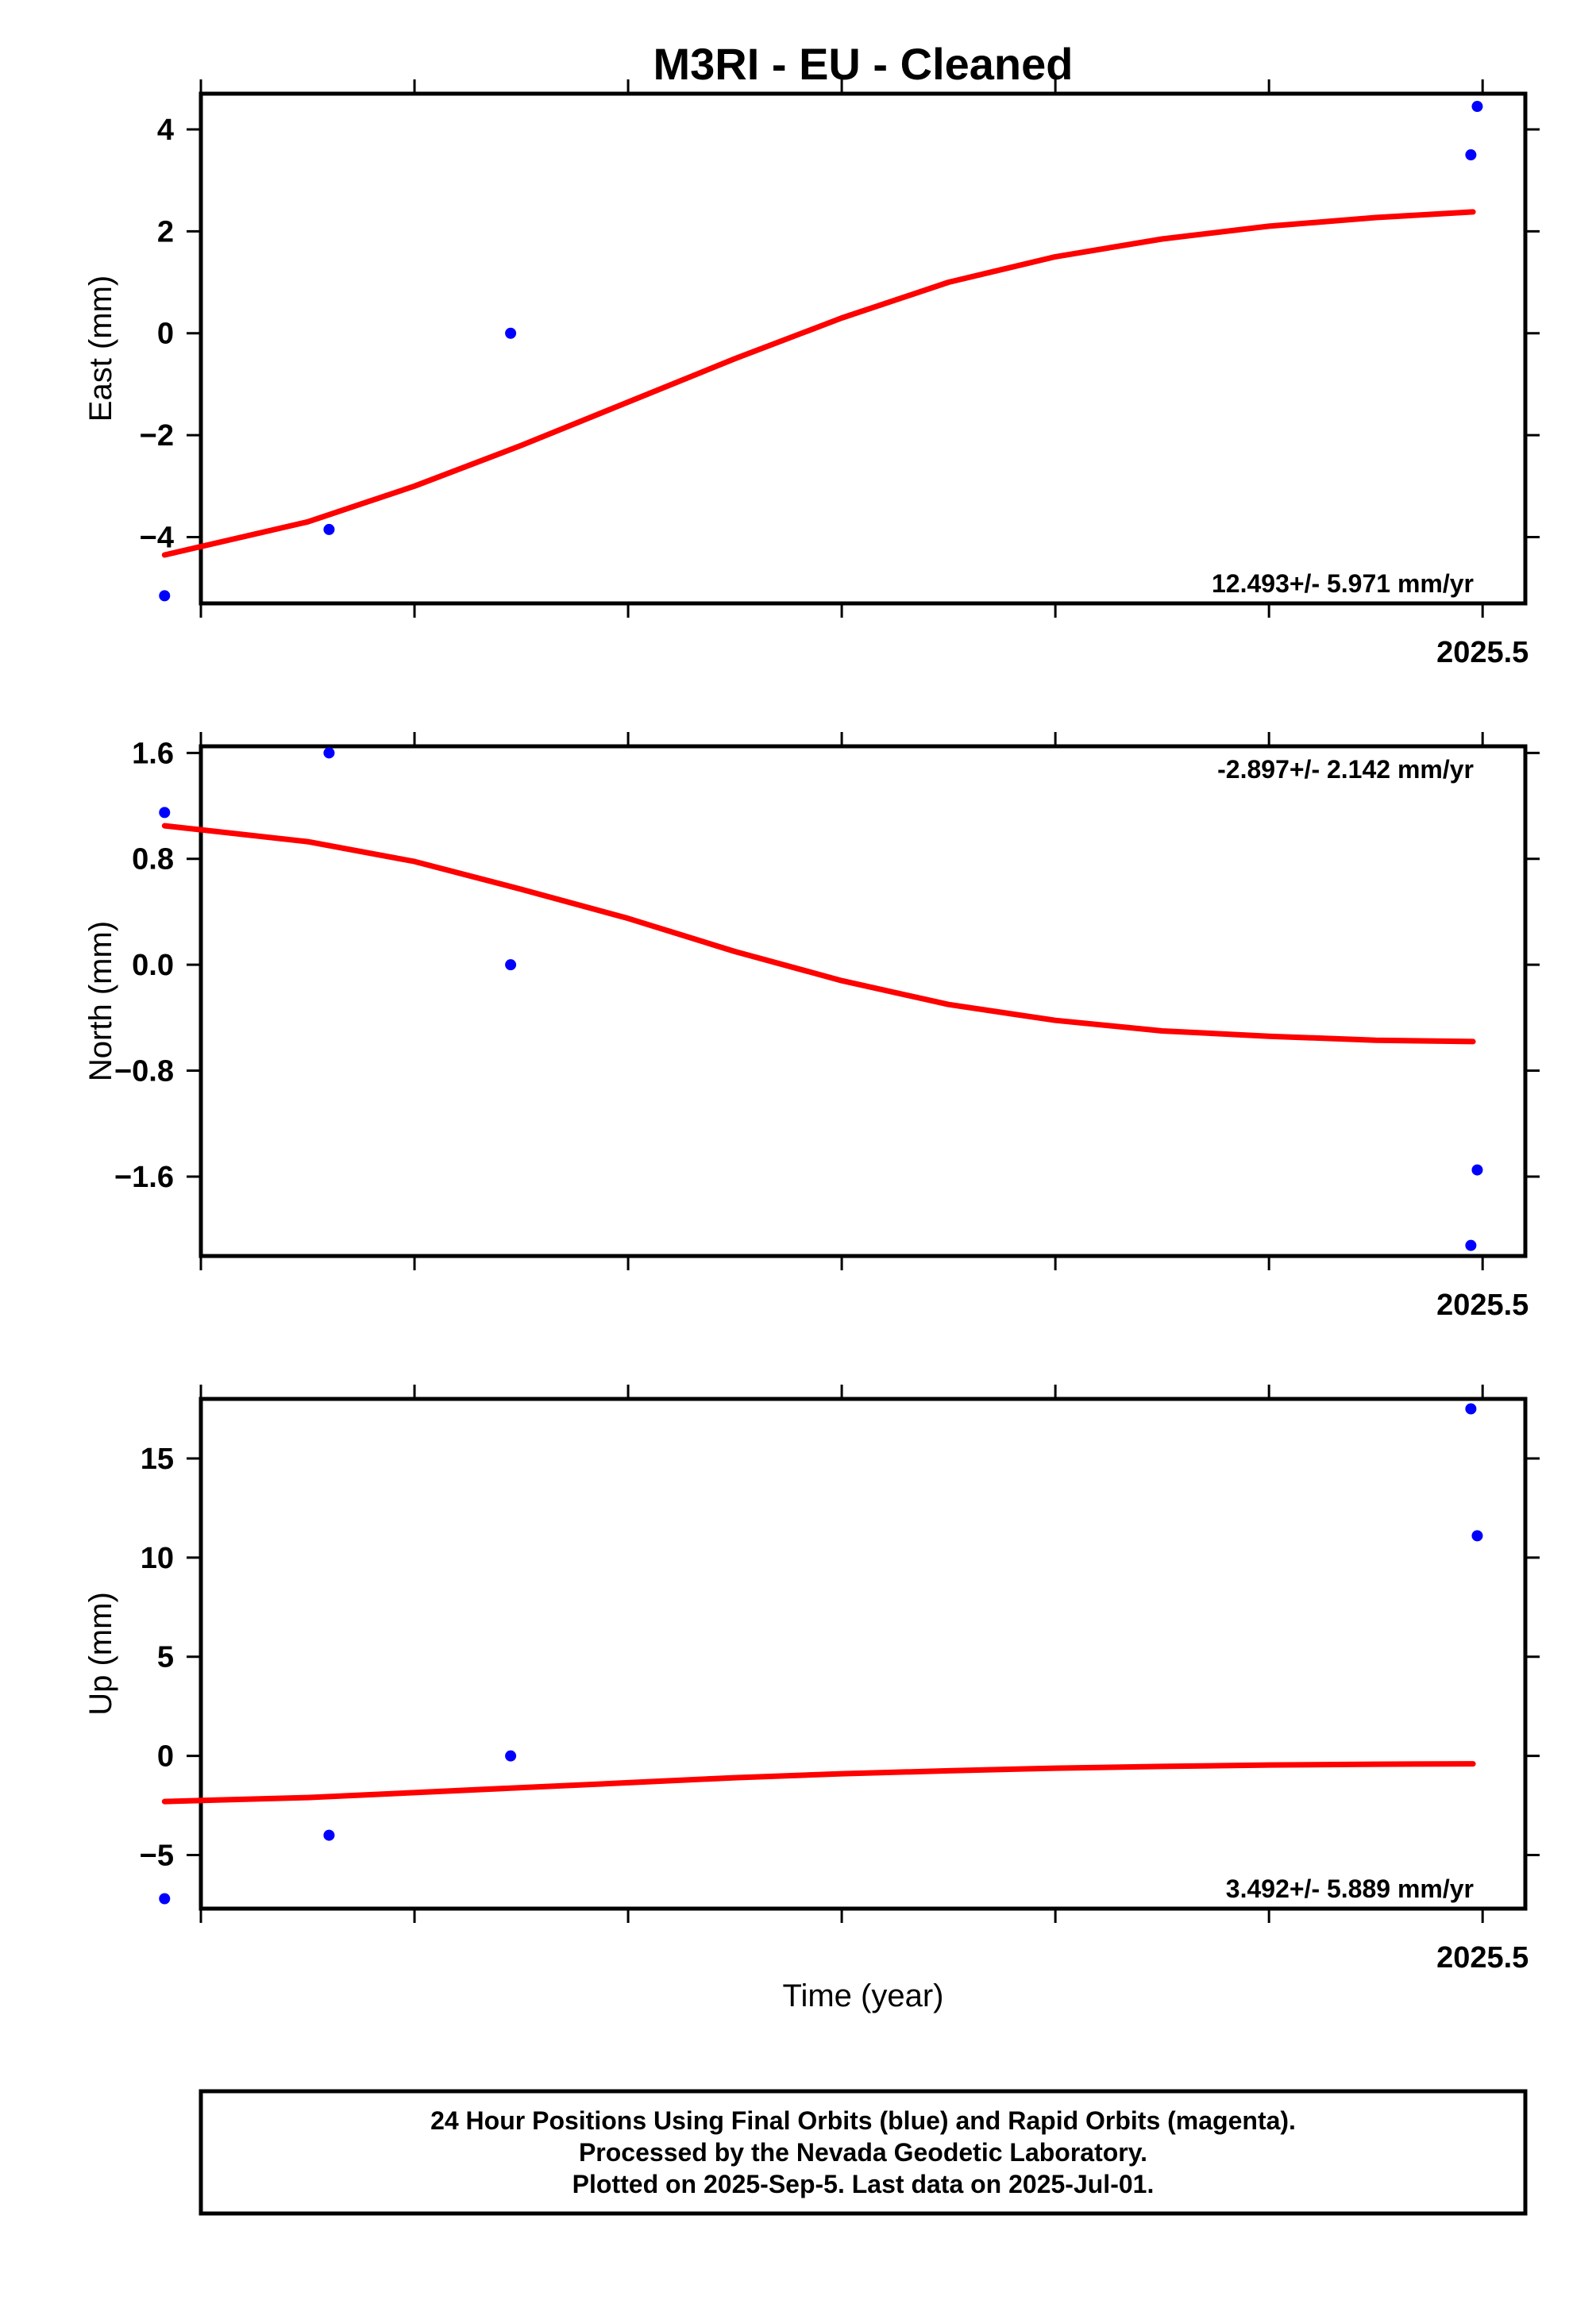 The image size is (1596, 2304). What do you see at coordinates (165, 1658) in the screenshot?
I see `up-ytick-label: 5` at bounding box center [165, 1658].